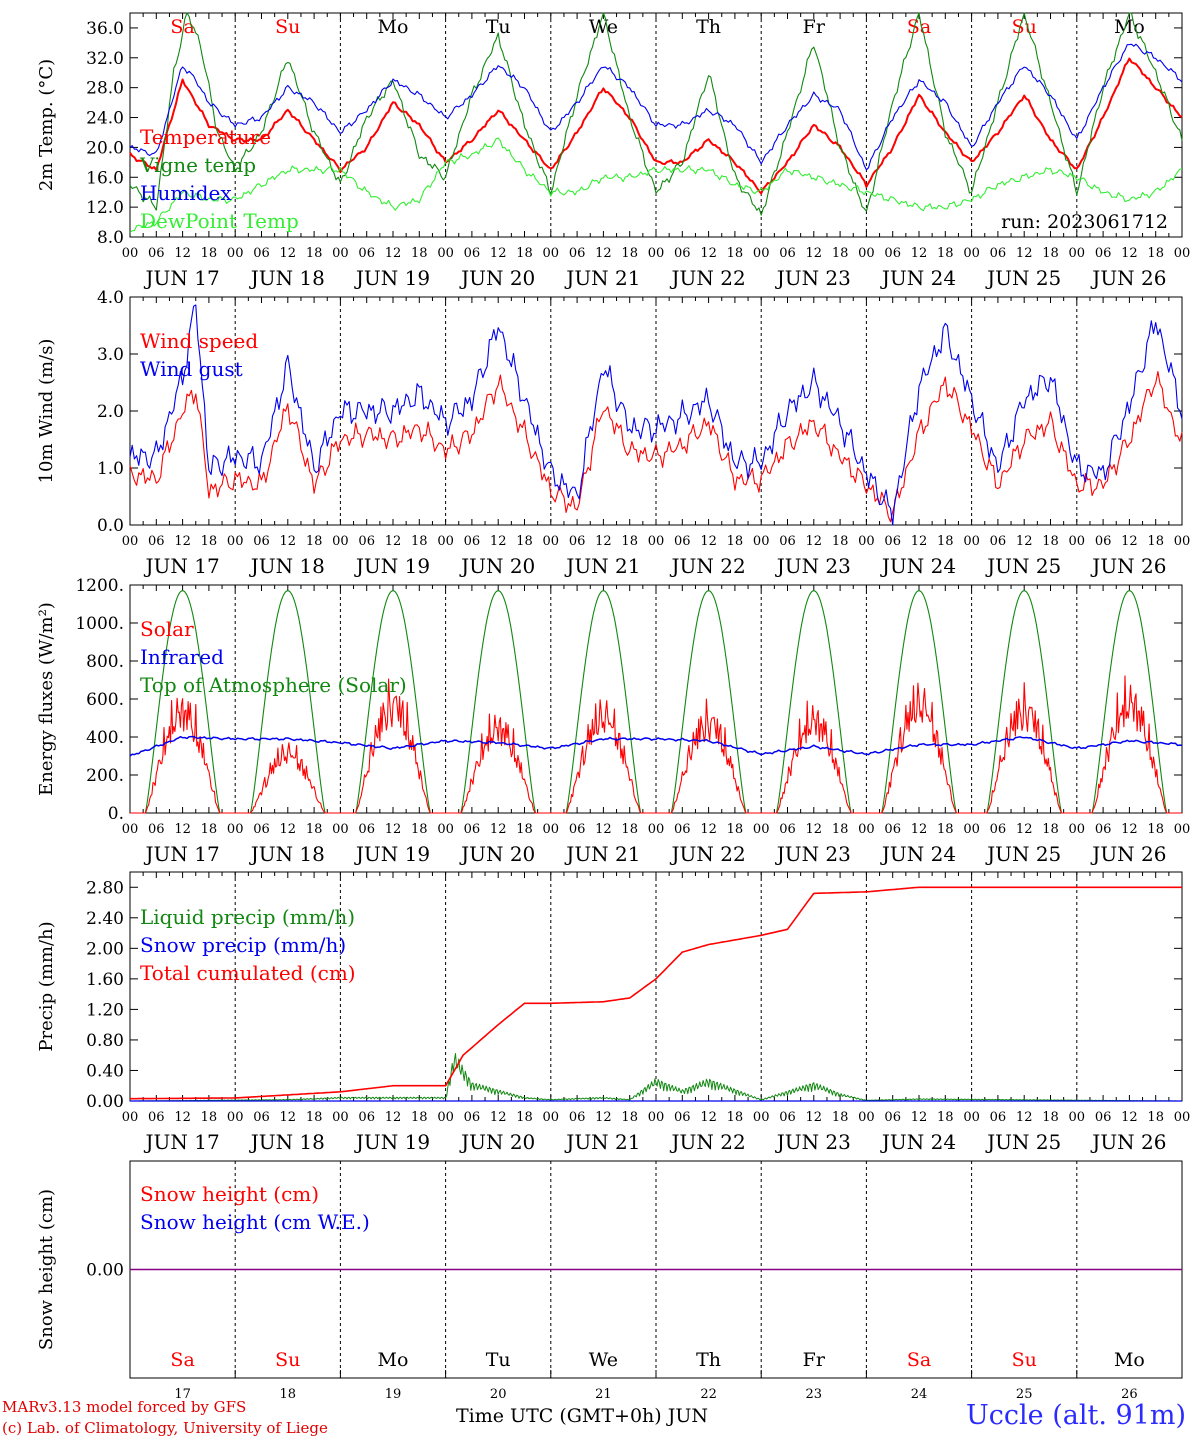 The height and width of the screenshot is (1440, 1194). I want to click on station-label: Uccle (alt. 91m), so click(1076, 1415).